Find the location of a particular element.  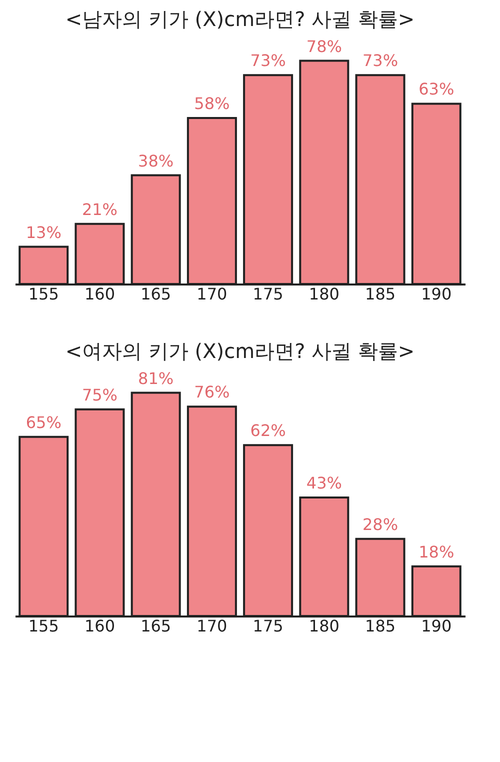

chart-title: <여자의 키가 (X)cm라면? 사귈 확률> is located at coordinates (240, 351).